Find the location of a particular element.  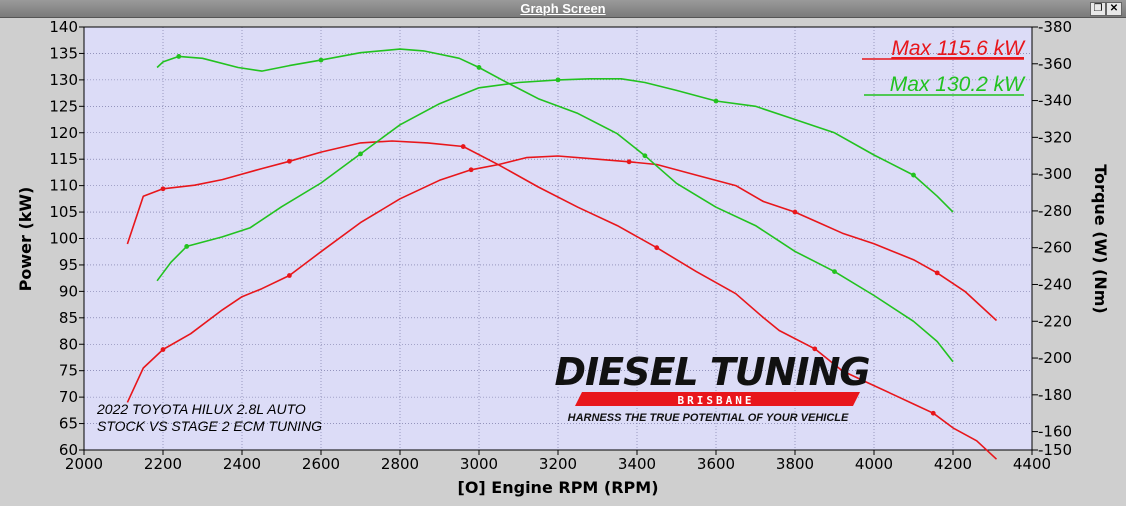

y-tick-label: 100 is located at coordinates (63, 239).